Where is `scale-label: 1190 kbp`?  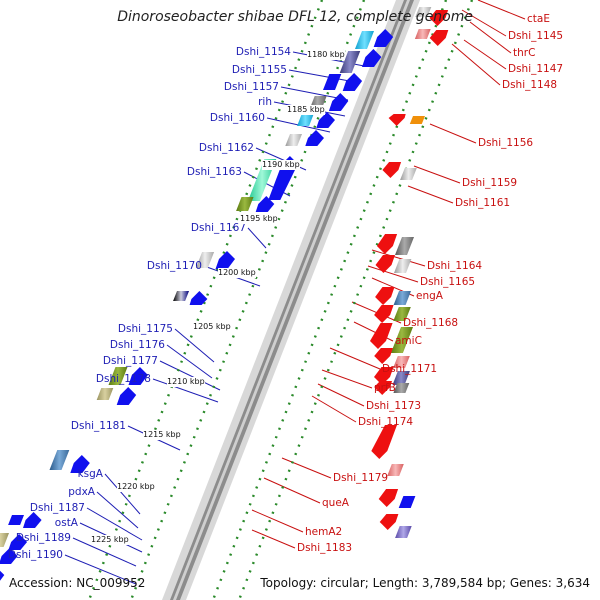 scale-label: 1190 kbp is located at coordinates (281, 165).